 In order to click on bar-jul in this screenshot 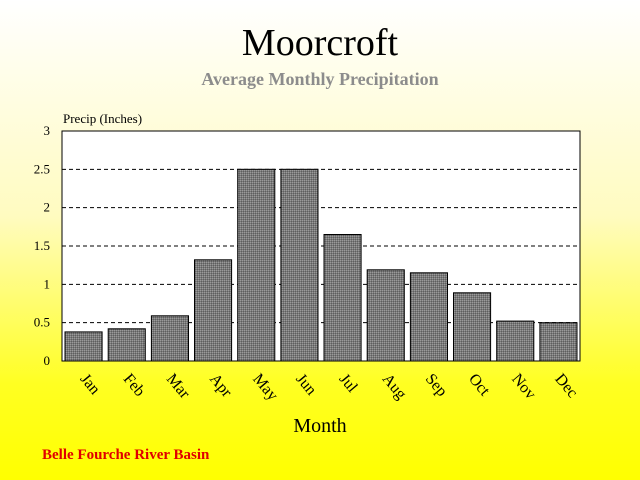, I will do `click(342, 298)`.